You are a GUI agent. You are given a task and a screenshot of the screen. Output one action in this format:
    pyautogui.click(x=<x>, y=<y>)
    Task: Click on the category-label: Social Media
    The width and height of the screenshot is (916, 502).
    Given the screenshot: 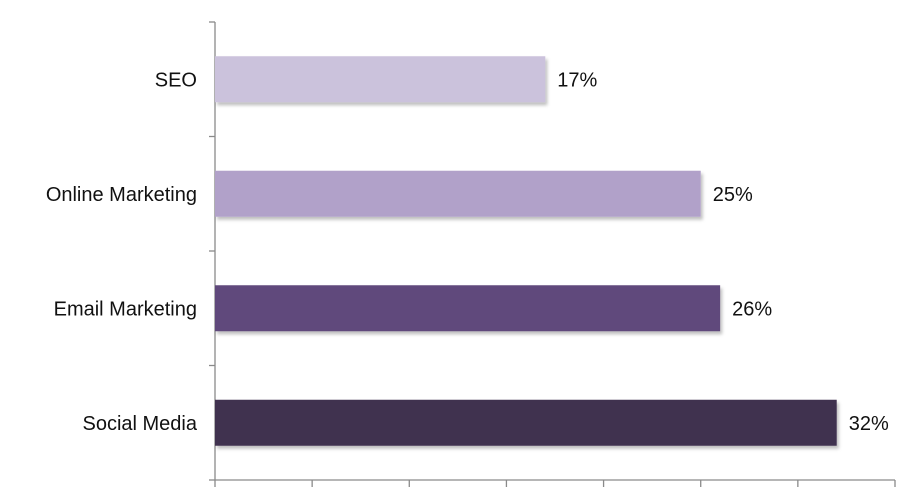 What is the action you would take?
    pyautogui.click(x=139, y=424)
    